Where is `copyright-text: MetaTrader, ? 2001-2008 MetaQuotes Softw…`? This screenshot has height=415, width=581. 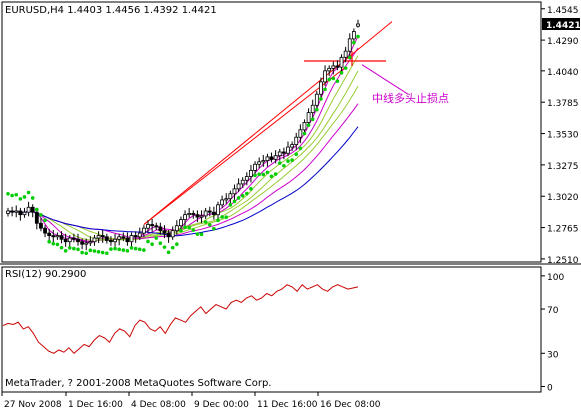
copyright-text: MetaTrader, ? 2001-2008 MetaQuotes Softw… is located at coordinates (138, 383).